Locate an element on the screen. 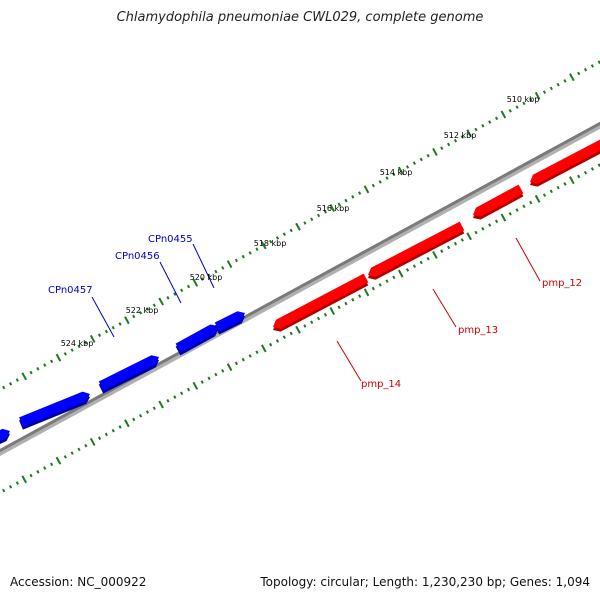 The width and height of the screenshot is (600, 600). gene-label-cpn0455: CPn0455 is located at coordinates (170, 239).